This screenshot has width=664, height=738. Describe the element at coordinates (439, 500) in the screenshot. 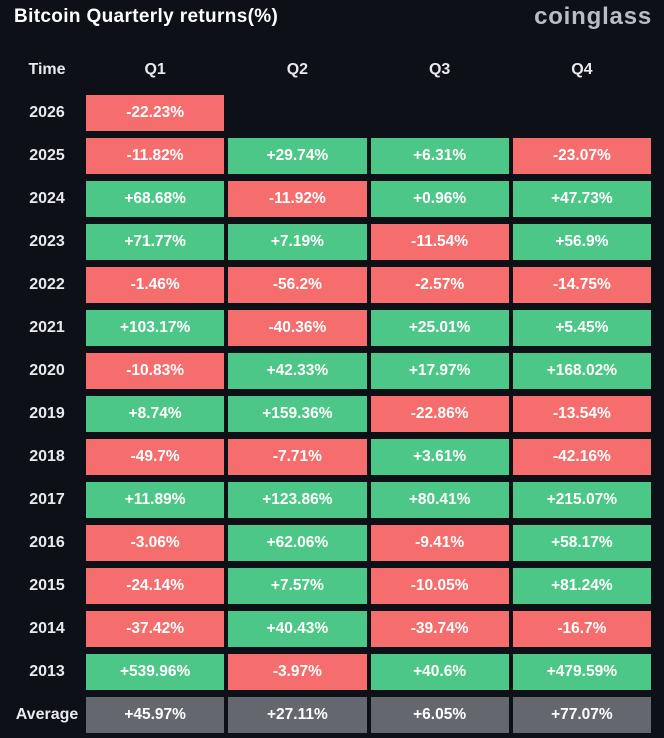

I see `cell-2017-q3: +80.41%` at that location.